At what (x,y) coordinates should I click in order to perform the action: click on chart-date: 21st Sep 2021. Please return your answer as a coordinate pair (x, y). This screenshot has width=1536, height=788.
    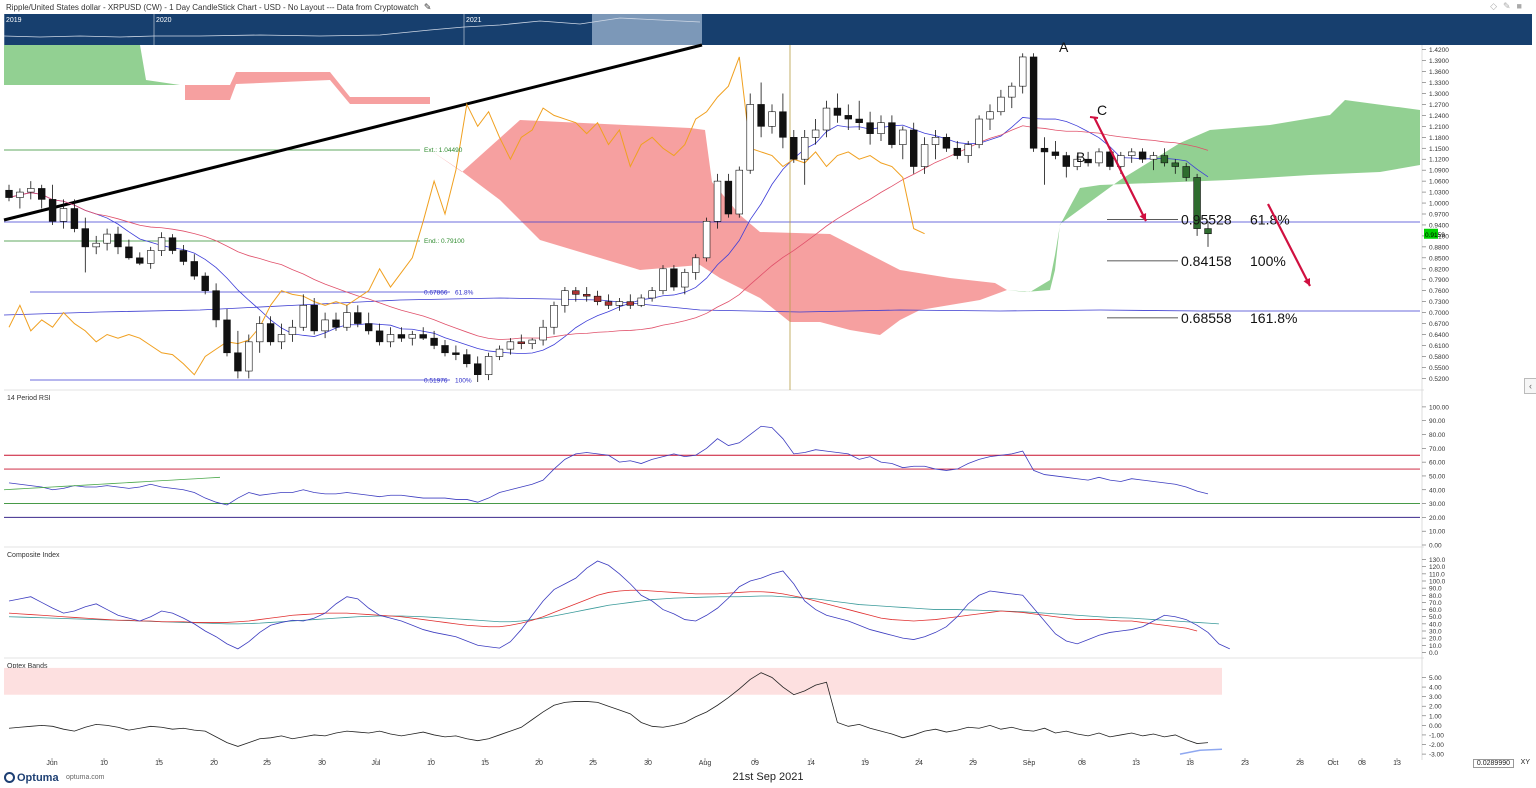
    Looking at the image, I should click on (768, 777).